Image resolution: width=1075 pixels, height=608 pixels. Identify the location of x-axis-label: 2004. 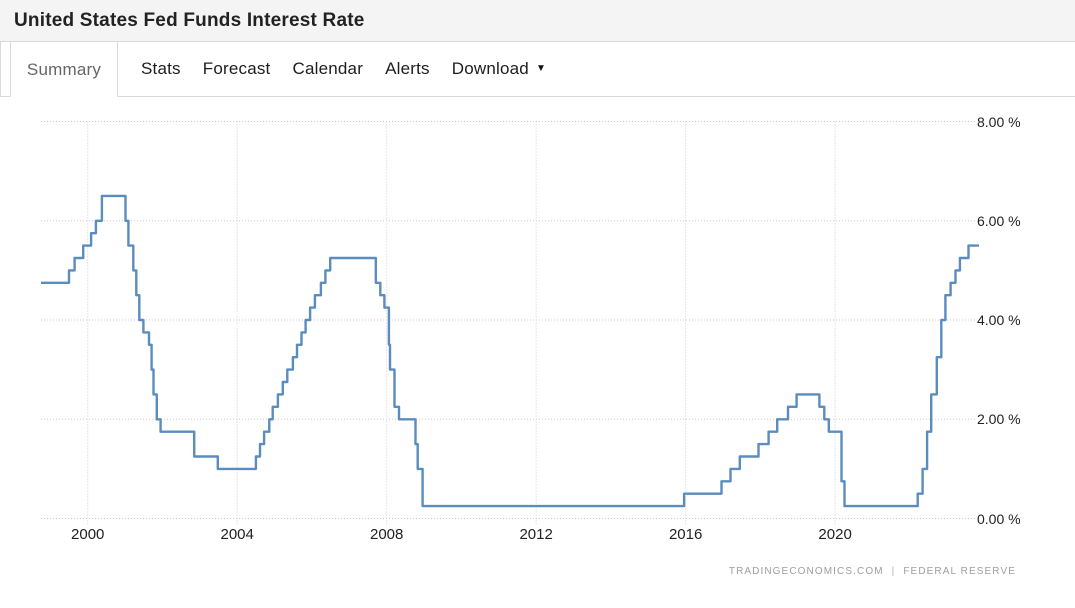
(237, 534).